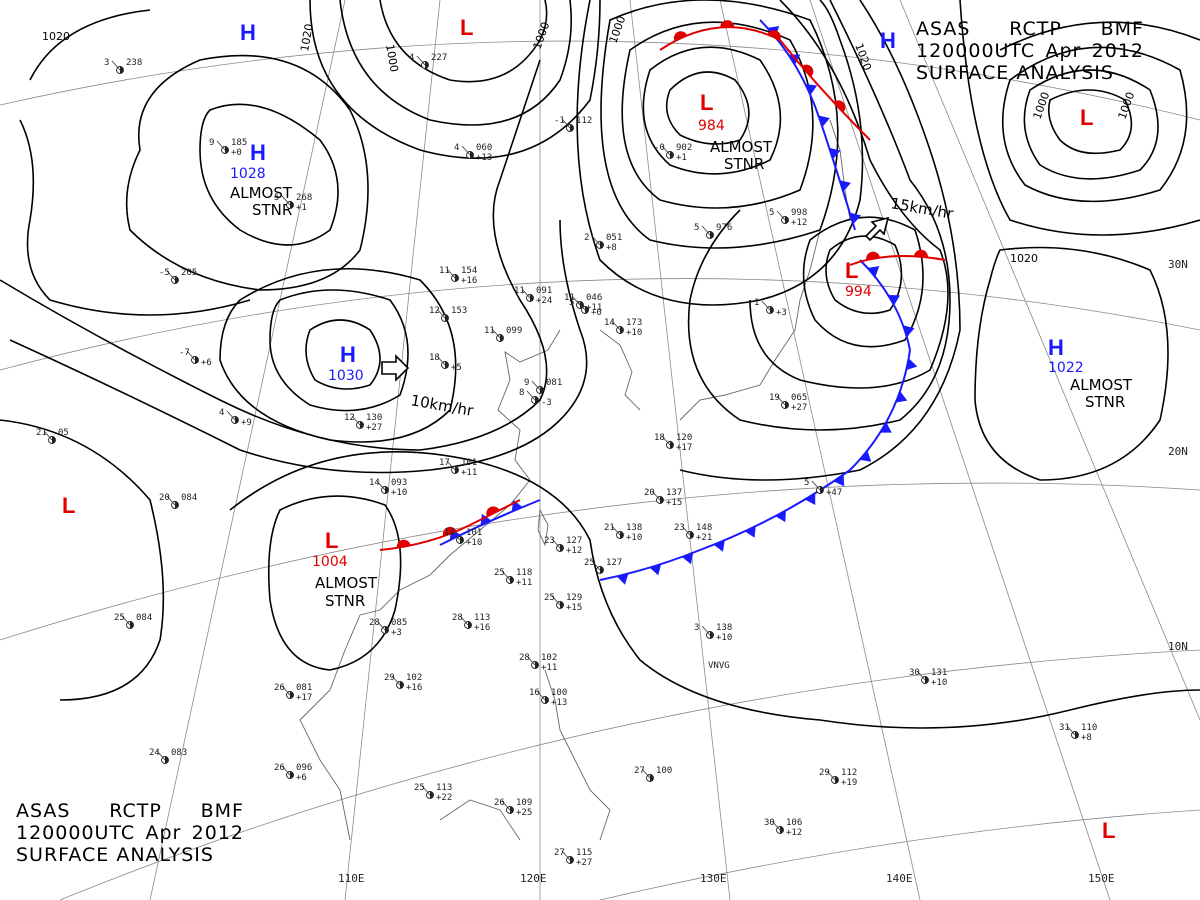 The width and height of the screenshot is (1200, 900). What do you see at coordinates (649, 493) in the screenshot?
I see `station-temp: 20` at bounding box center [649, 493].